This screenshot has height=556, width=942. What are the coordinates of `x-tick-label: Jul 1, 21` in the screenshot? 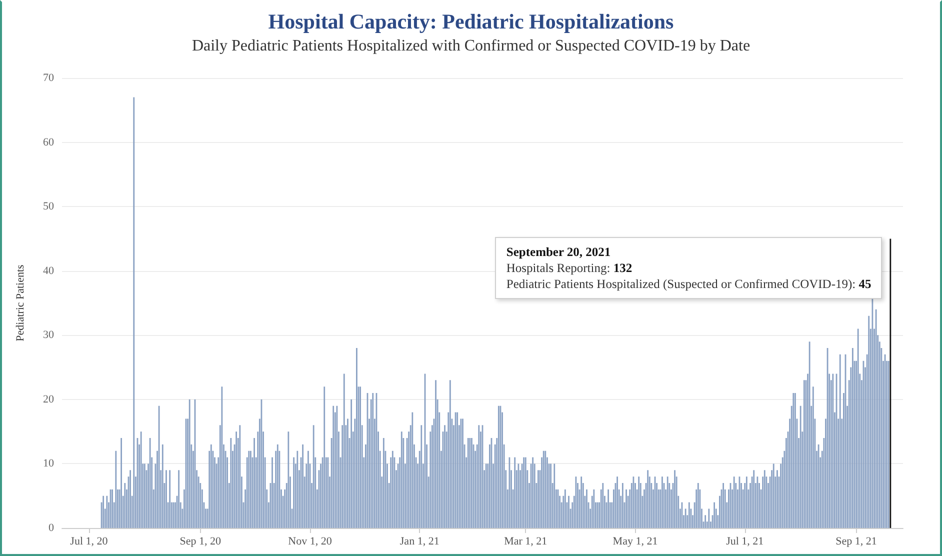 It's located at (745, 542).